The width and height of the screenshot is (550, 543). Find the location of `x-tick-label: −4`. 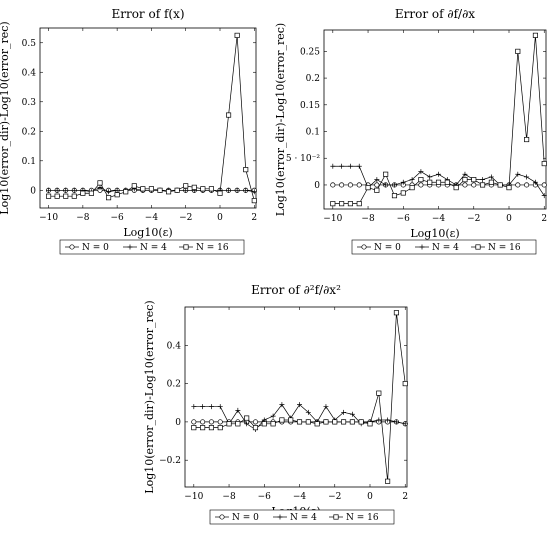

x-tick-label: −4 is located at coordinates (300, 497).